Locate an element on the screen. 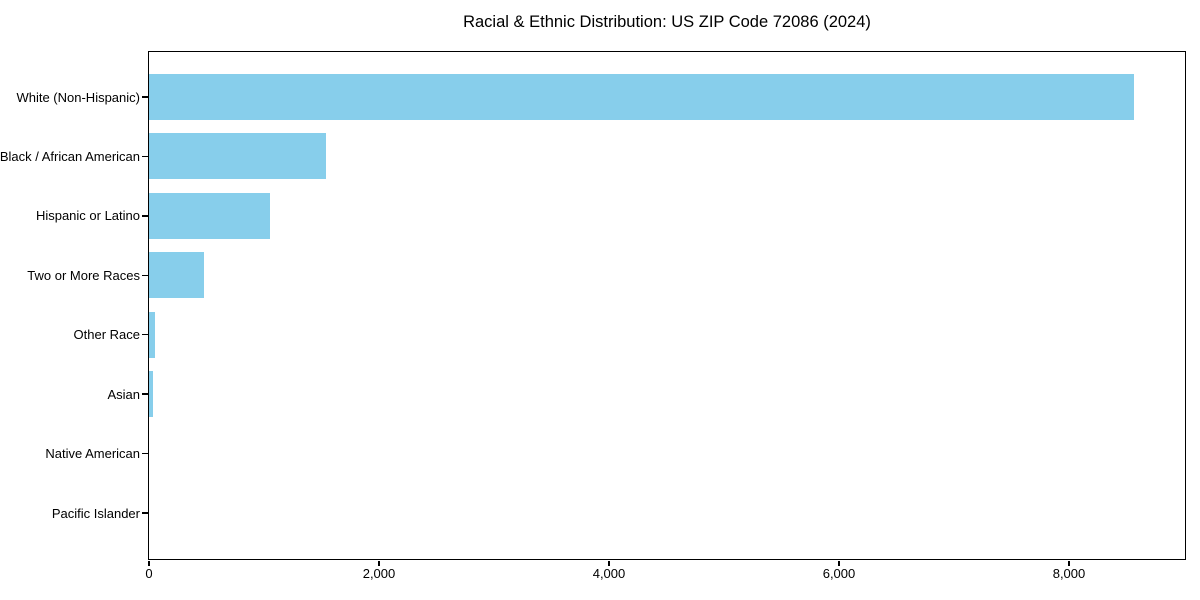  bar-white-non-hispanic is located at coordinates (641, 97).